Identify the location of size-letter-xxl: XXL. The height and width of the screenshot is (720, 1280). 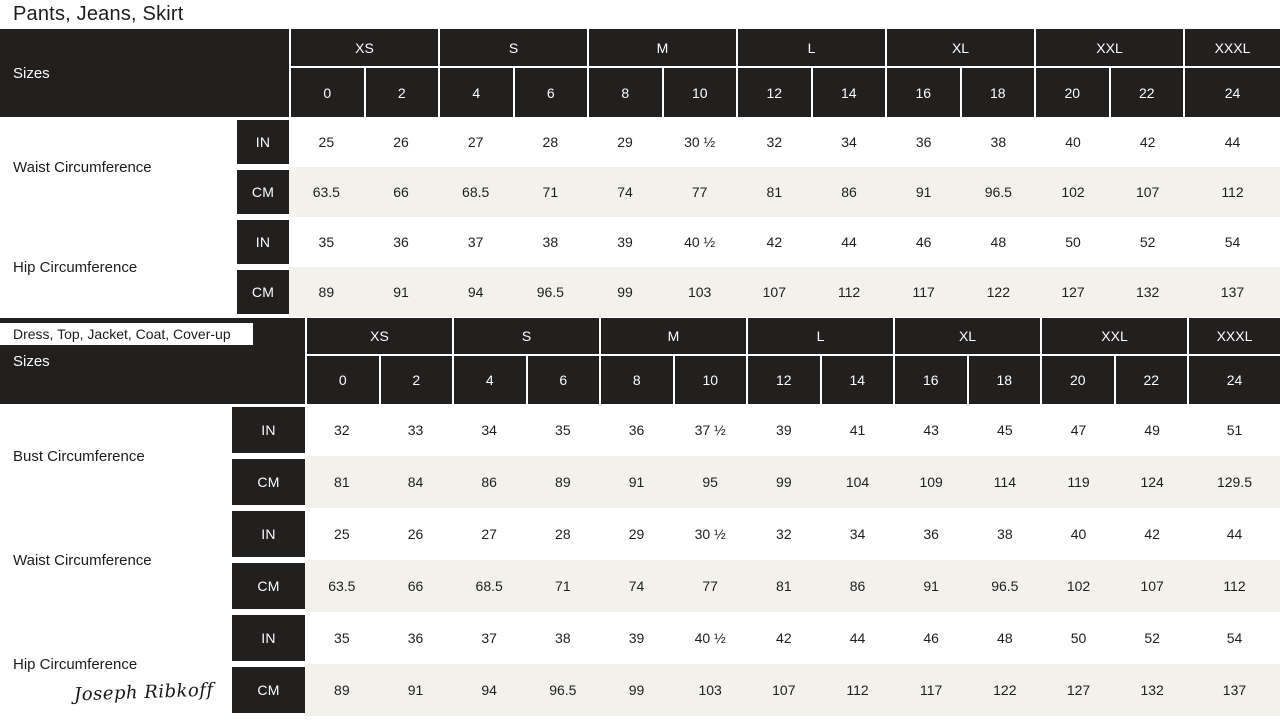
(1114, 336).